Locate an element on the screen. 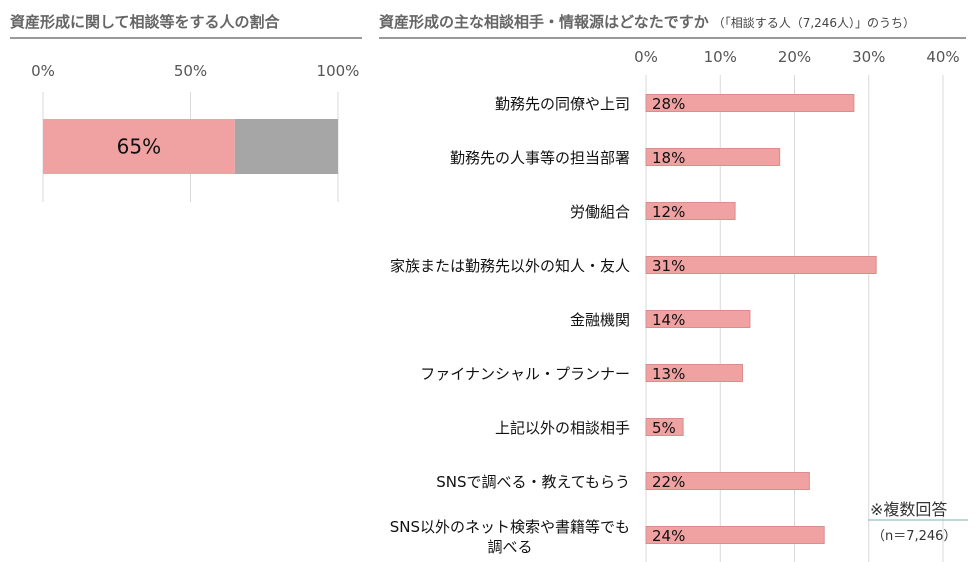 The height and width of the screenshot is (562, 976). right-value-labels: 28% 18% 12% 31% 14% 13% 5% 22% 24% is located at coordinates (668, 320).